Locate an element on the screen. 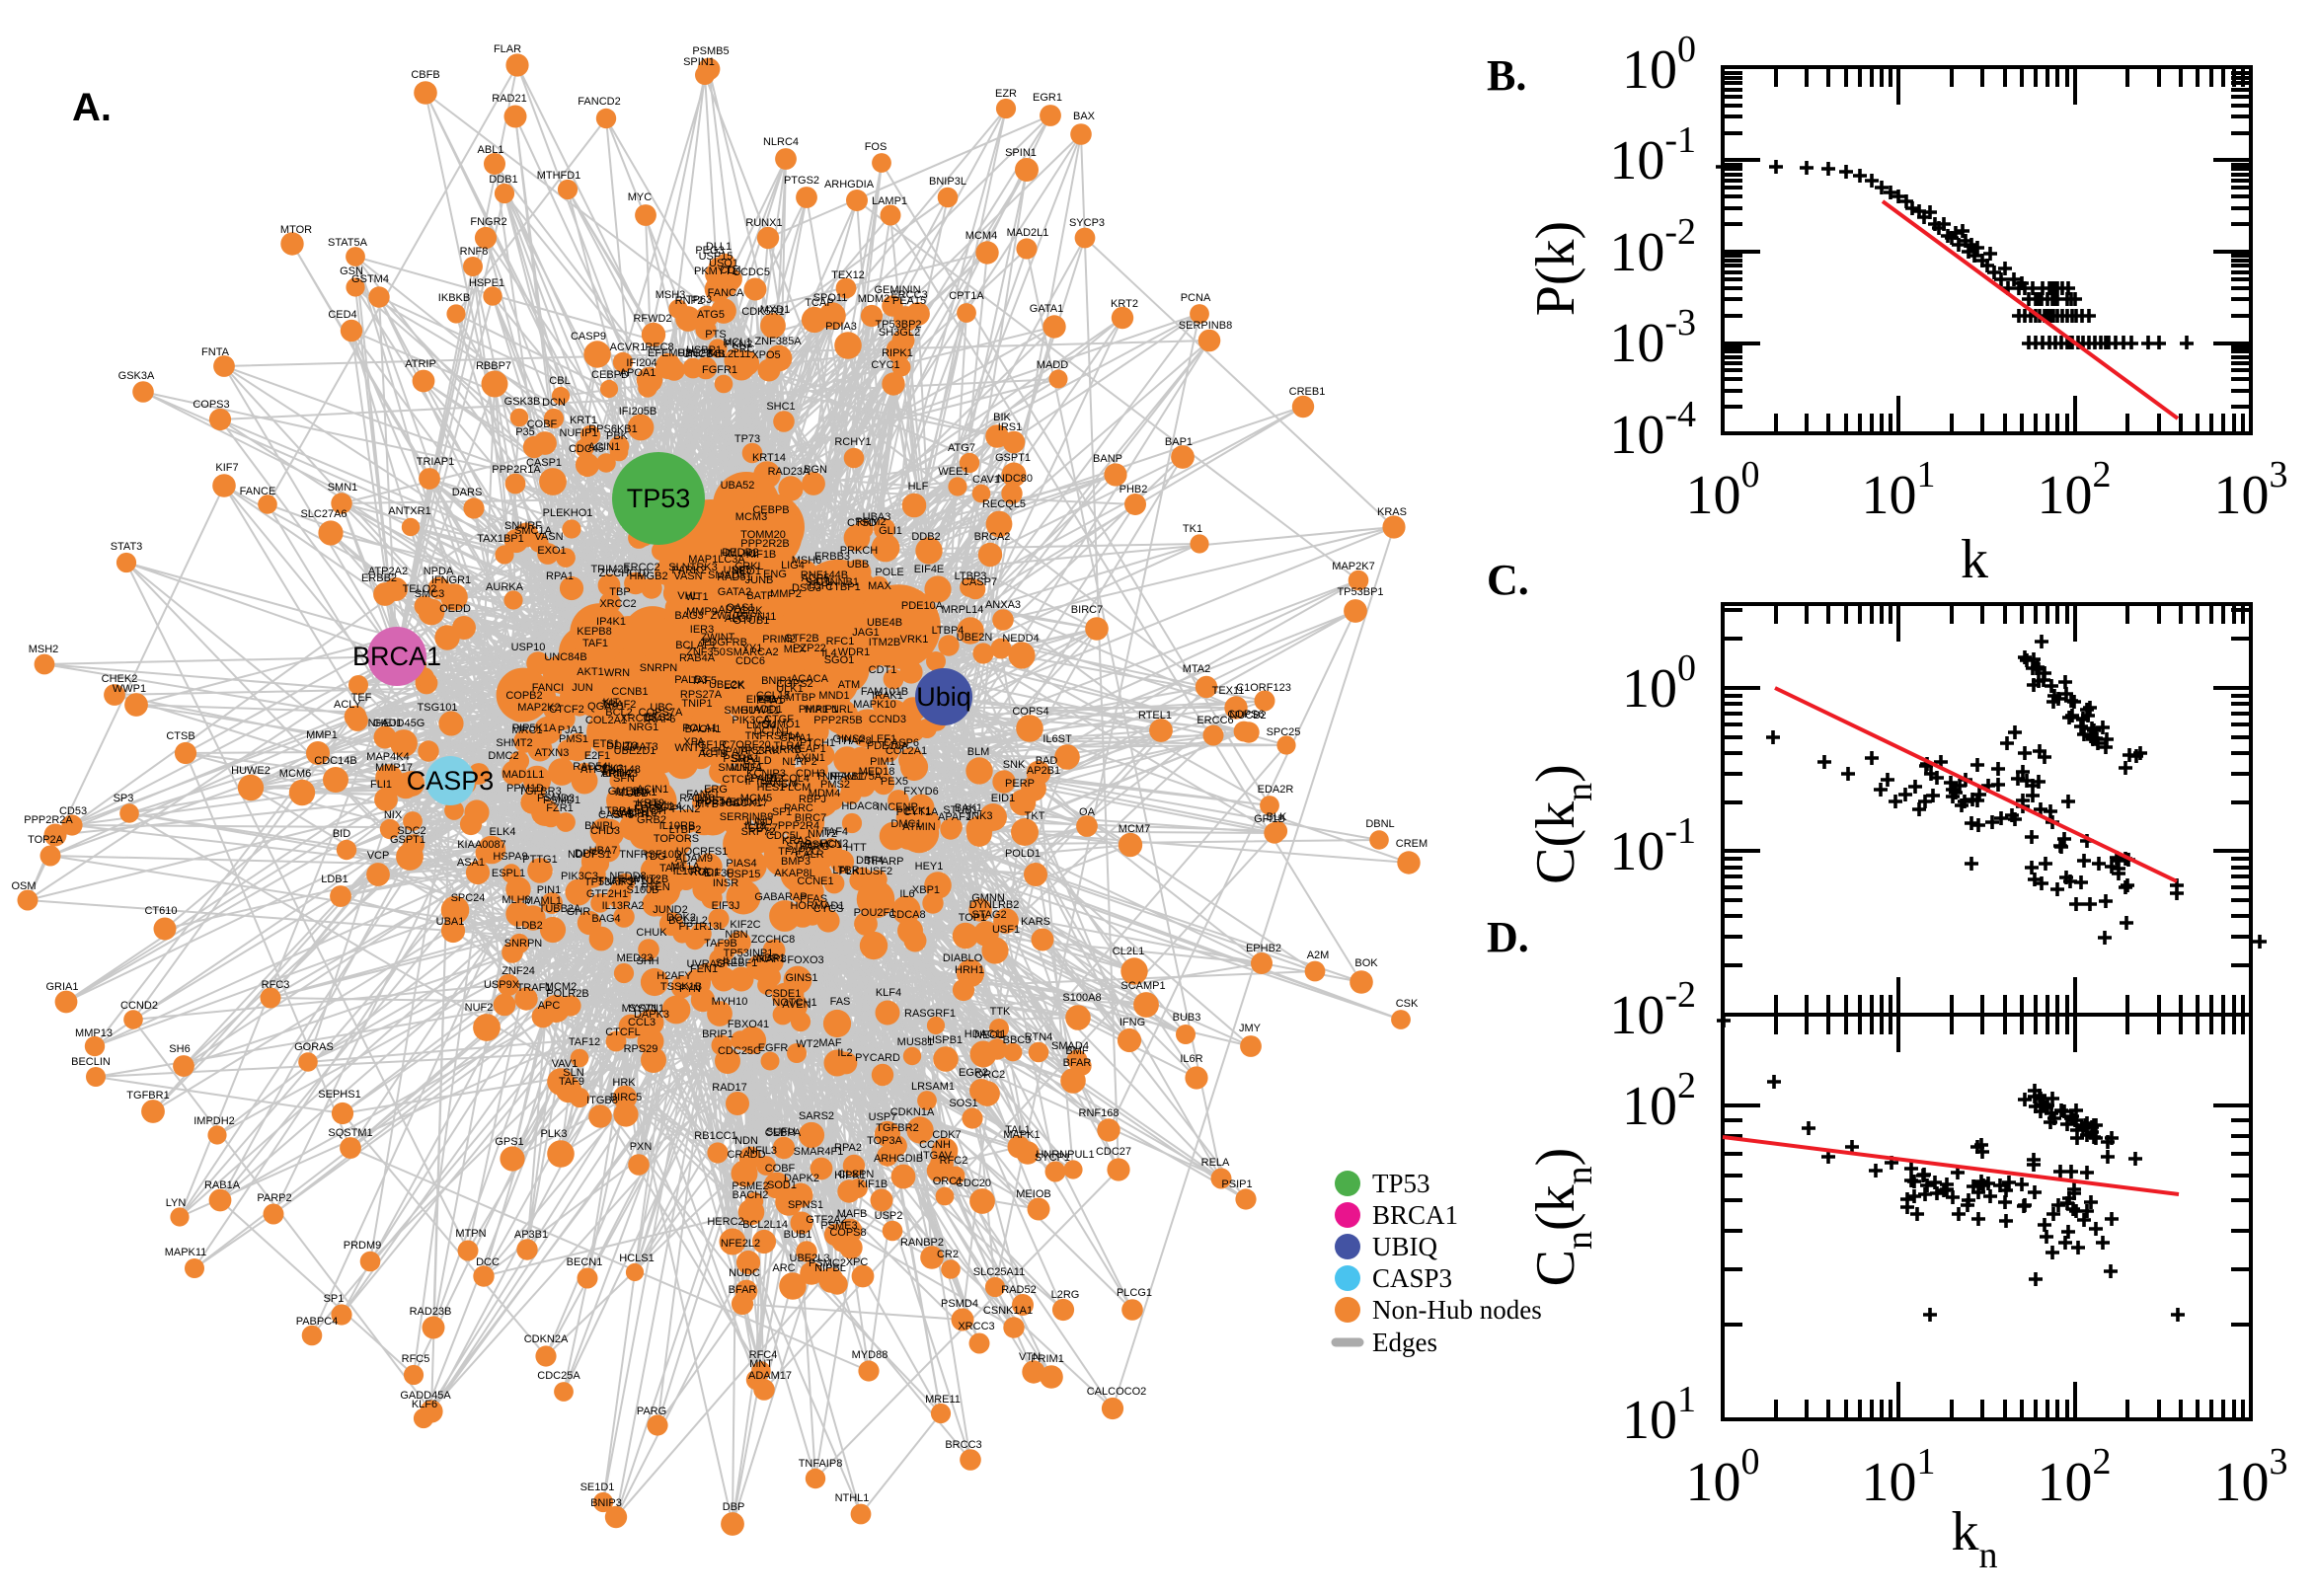 The image size is (2316, 1596). svg-text: APAF1 is located at coordinates (954, 817).